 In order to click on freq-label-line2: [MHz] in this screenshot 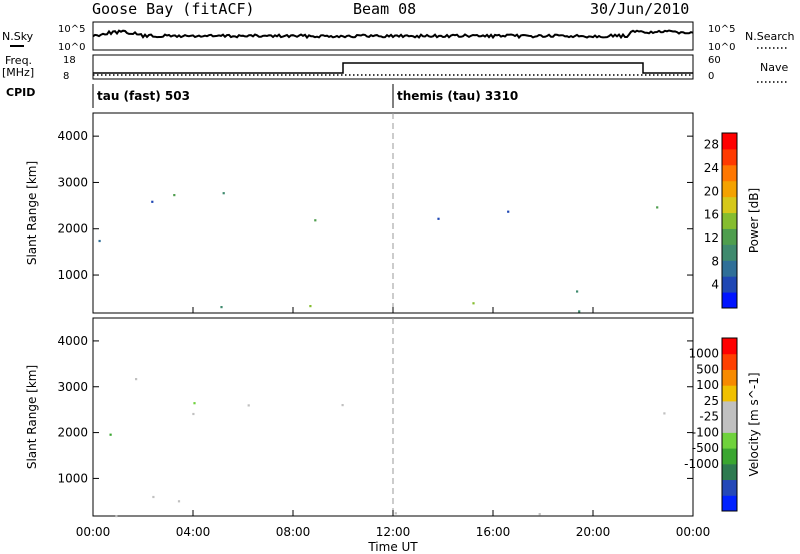, I will do `click(18, 72)`.